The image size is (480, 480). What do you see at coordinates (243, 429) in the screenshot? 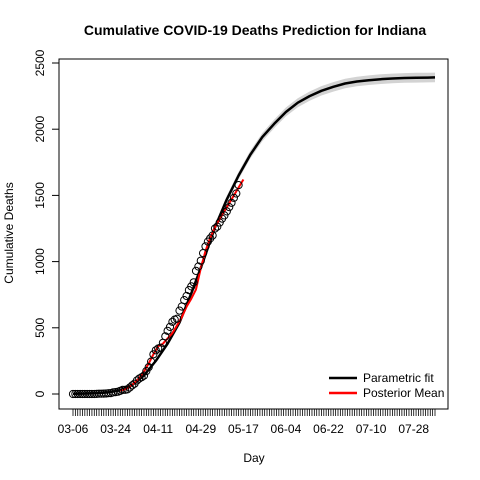
I see `x-tick-label: 05-17` at bounding box center [243, 429].